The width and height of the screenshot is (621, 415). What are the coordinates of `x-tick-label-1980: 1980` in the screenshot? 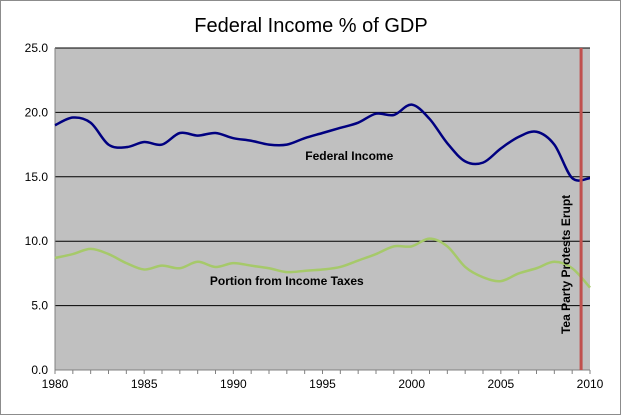 It's located at (55, 384).